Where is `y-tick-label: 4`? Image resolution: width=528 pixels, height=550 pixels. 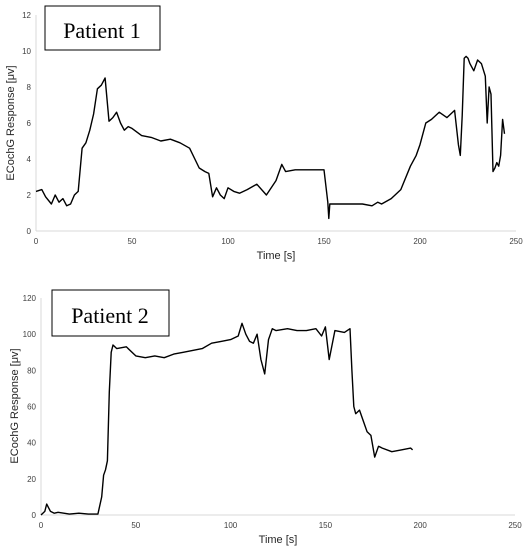 y-tick-label: 4 is located at coordinates (29, 159).